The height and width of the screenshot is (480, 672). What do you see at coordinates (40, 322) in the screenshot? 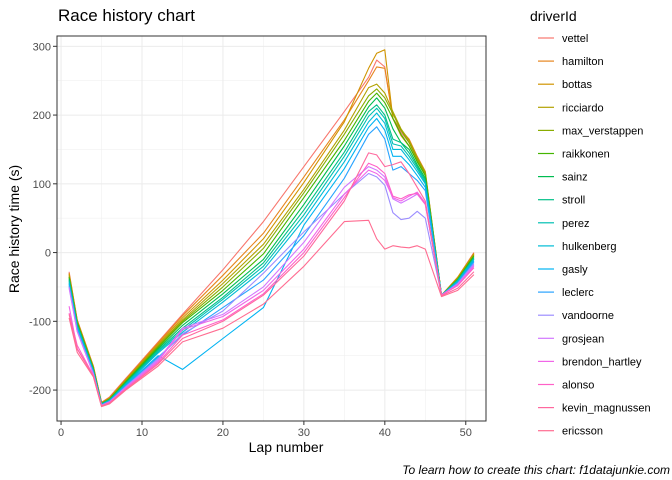
I see `y-tick-label: -100` at bounding box center [40, 322].